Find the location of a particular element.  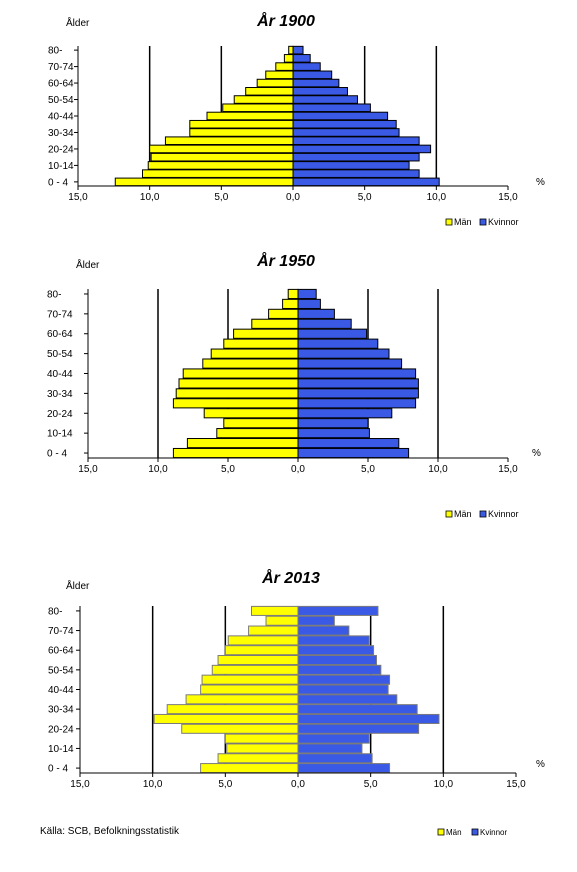

chart-title: År 1900 is located at coordinates (285, 20).